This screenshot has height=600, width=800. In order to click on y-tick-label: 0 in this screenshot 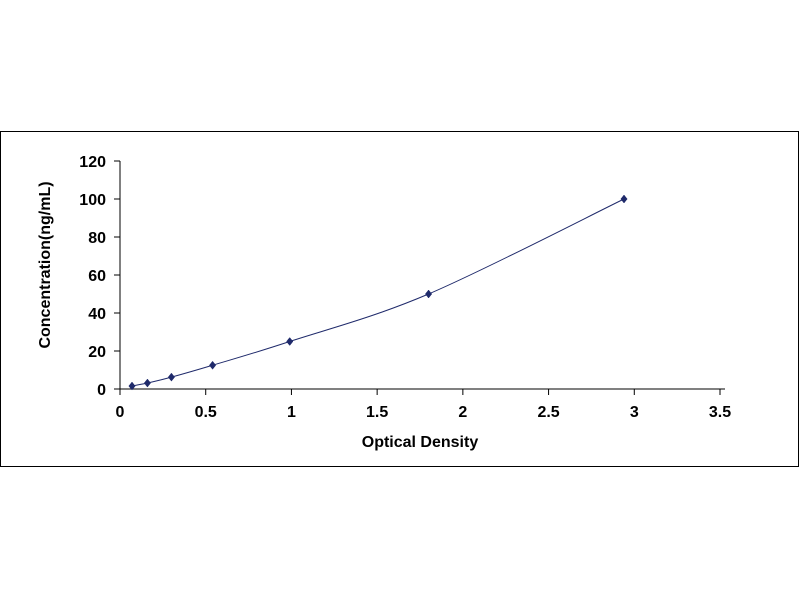, I will do `click(101, 390)`.